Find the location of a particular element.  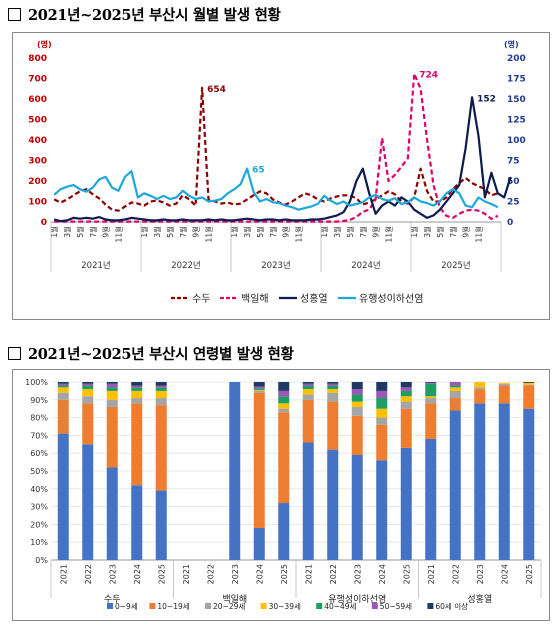

peak-annotation: 654 is located at coordinates (216, 90).